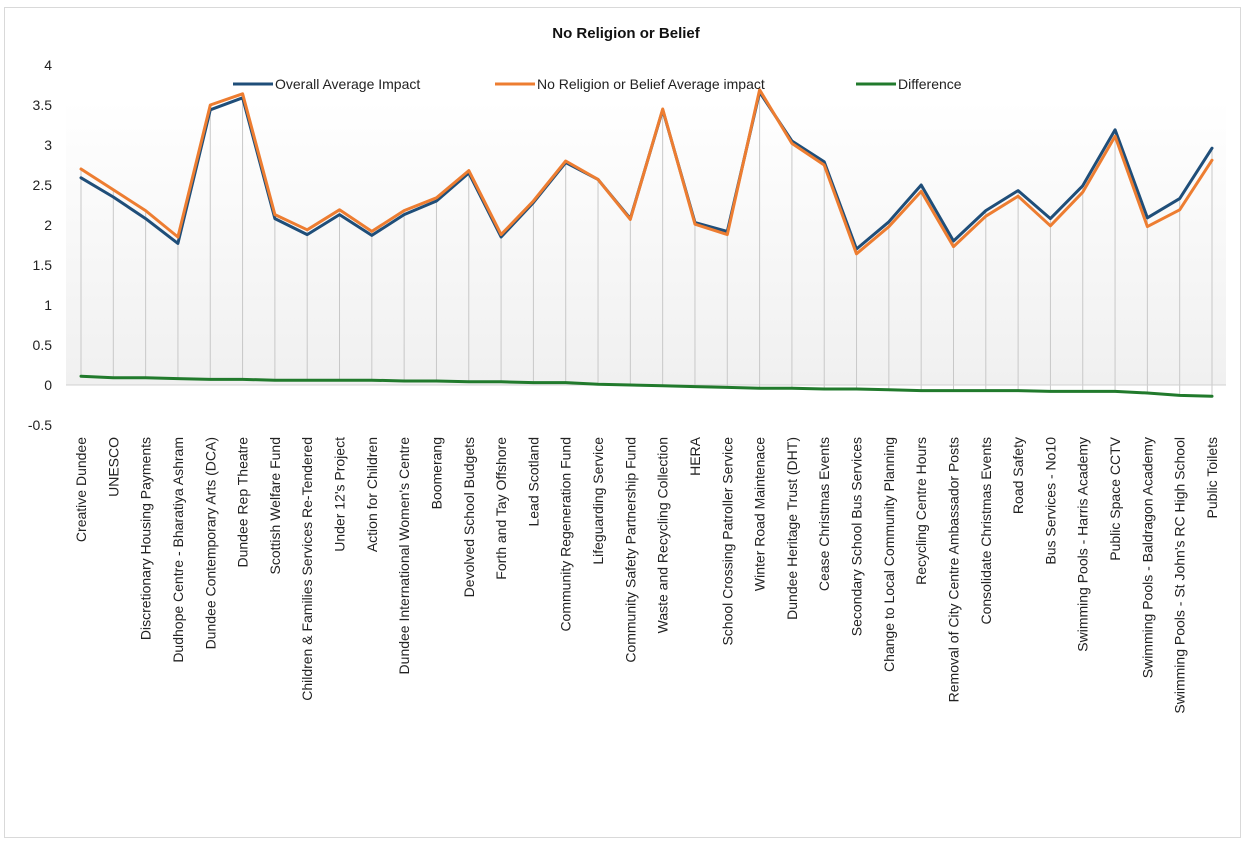  Describe the element at coordinates (48, 305) in the screenshot. I see `y-tick-label: 1` at that location.